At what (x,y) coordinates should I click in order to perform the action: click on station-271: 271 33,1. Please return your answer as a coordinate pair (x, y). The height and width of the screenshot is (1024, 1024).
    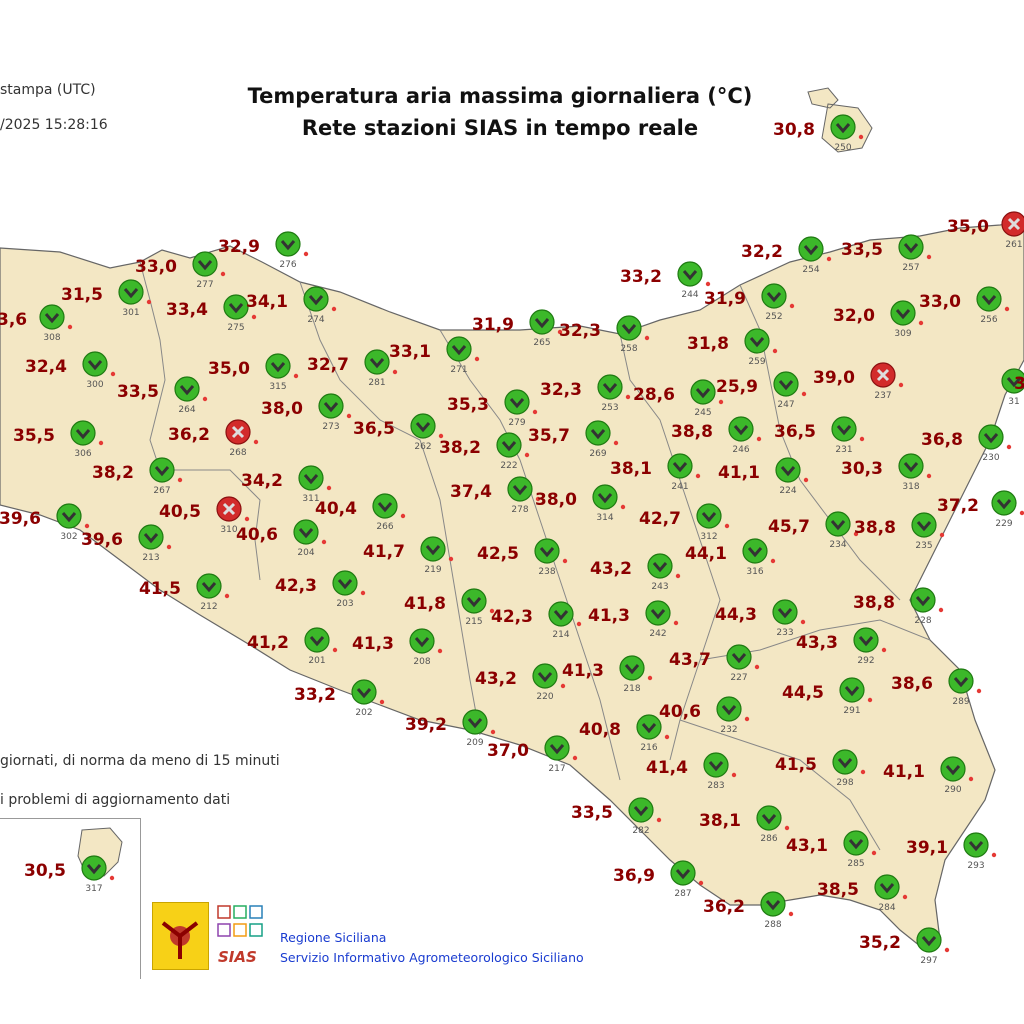
    Looking at the image, I should click on (434, 355).